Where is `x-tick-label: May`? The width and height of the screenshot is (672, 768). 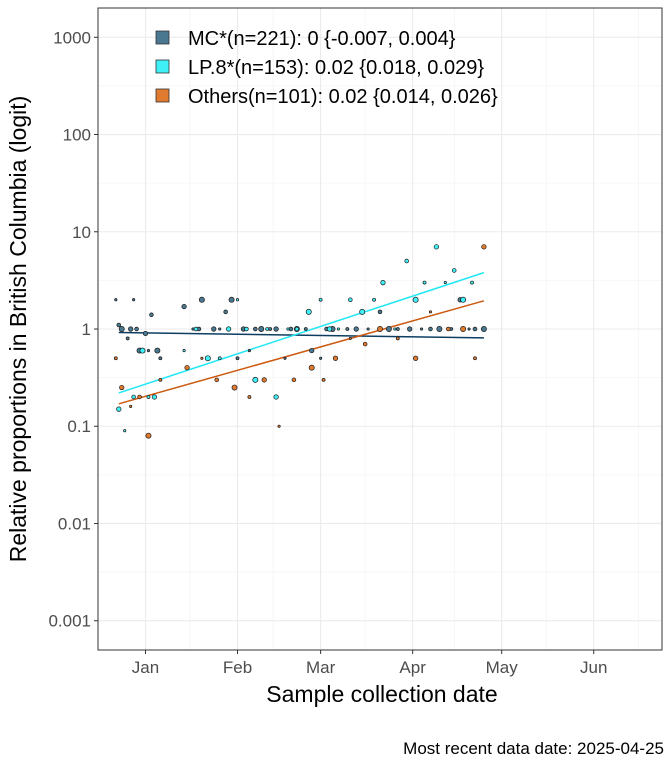
x-tick-label: May is located at coordinates (502, 667).